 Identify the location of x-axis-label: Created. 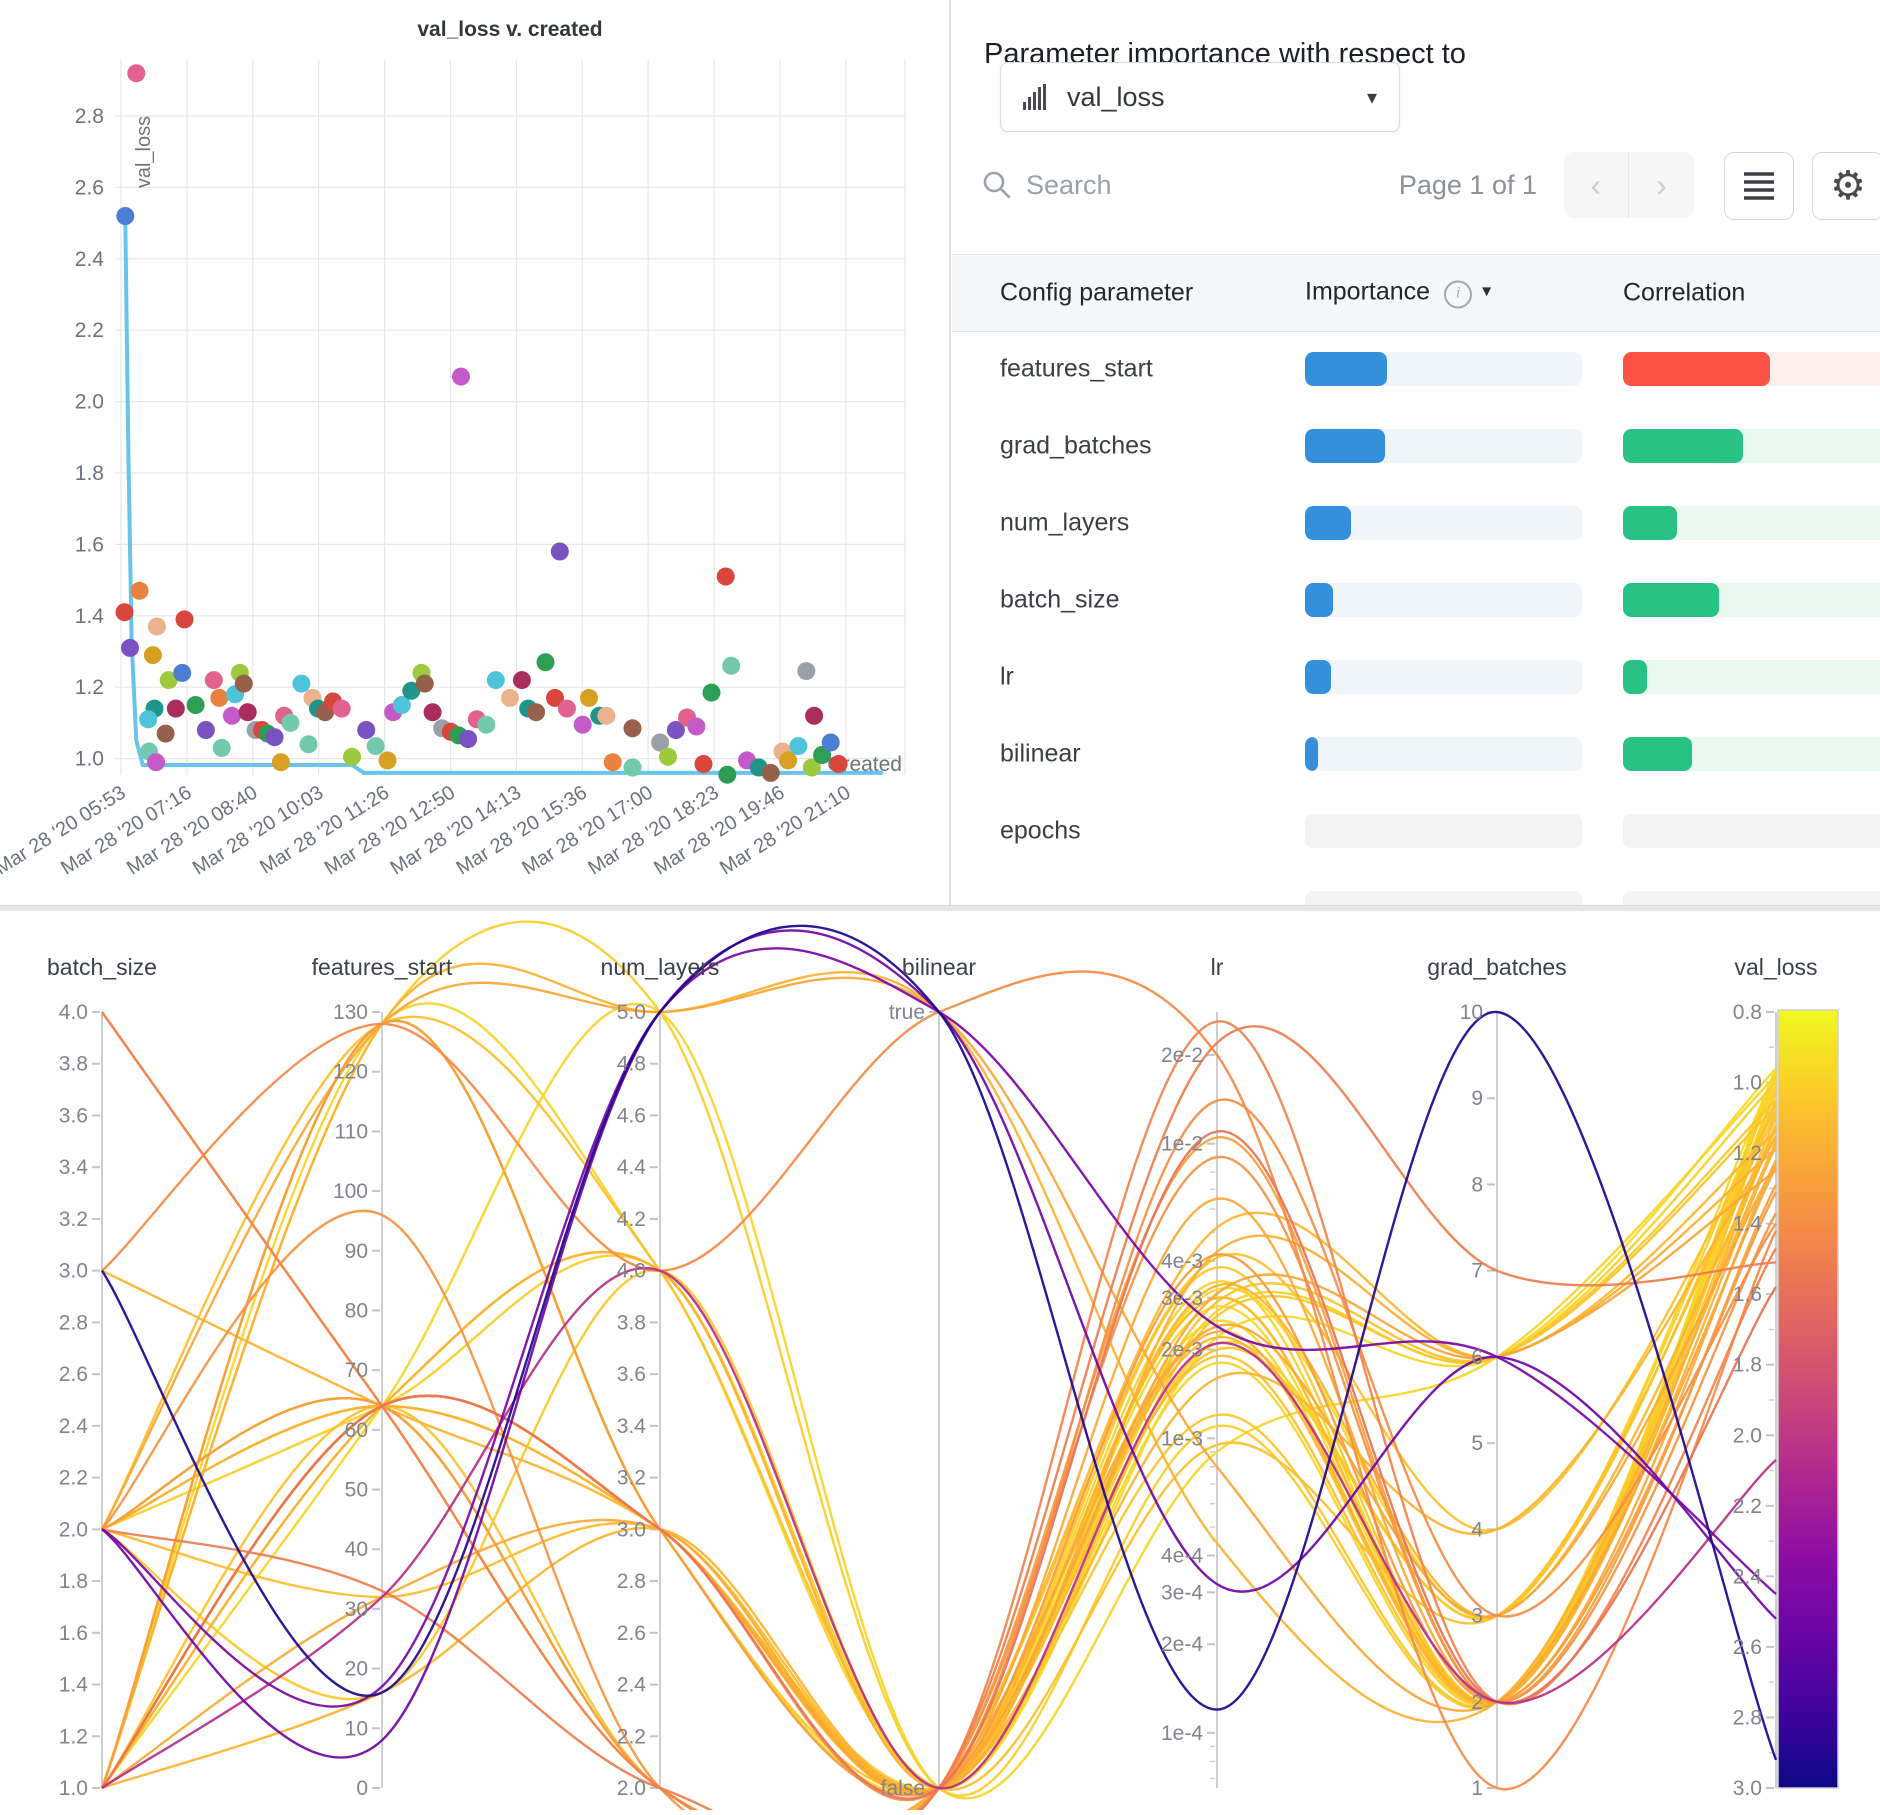
(864, 764).